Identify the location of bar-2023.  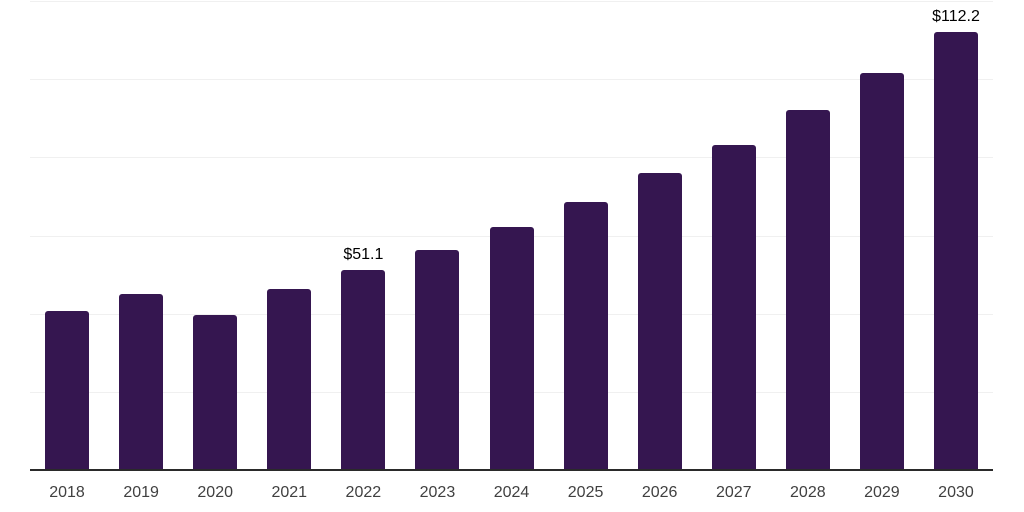
(437, 360).